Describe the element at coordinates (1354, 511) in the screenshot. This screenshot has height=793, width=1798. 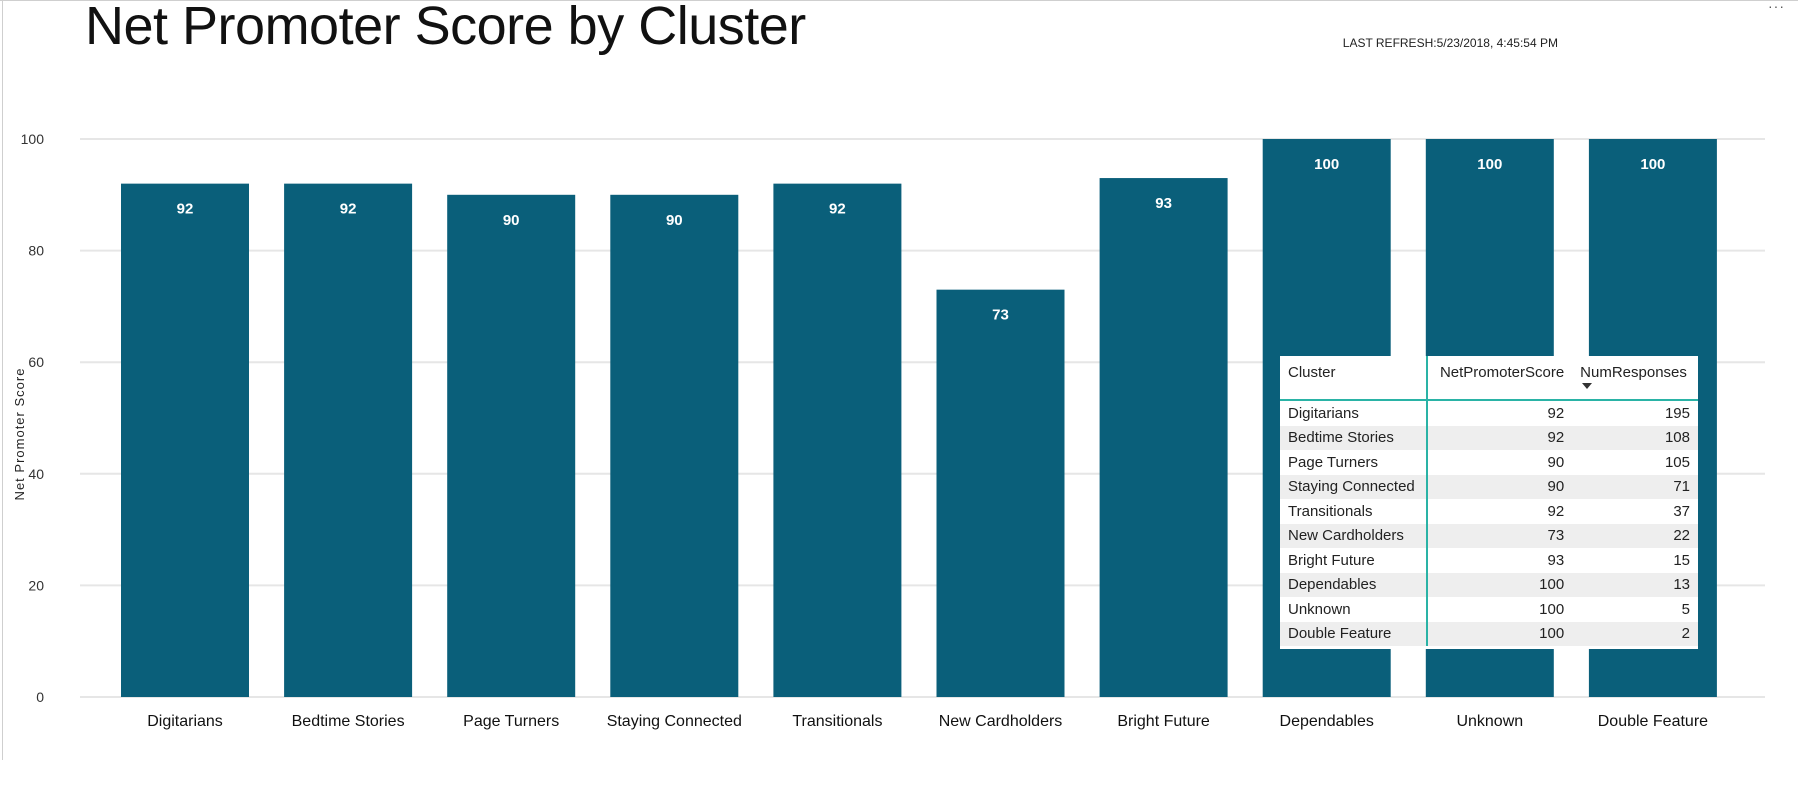
I see `cell-cluster: Transitionals` at that location.